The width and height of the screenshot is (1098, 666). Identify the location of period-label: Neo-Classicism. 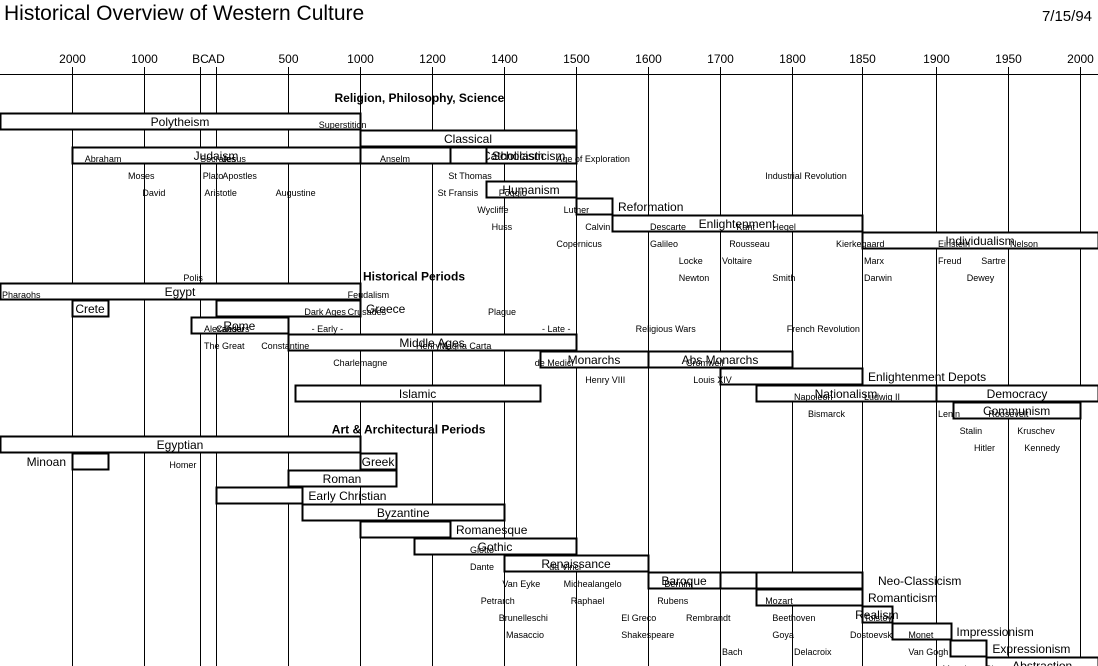
(919, 581).